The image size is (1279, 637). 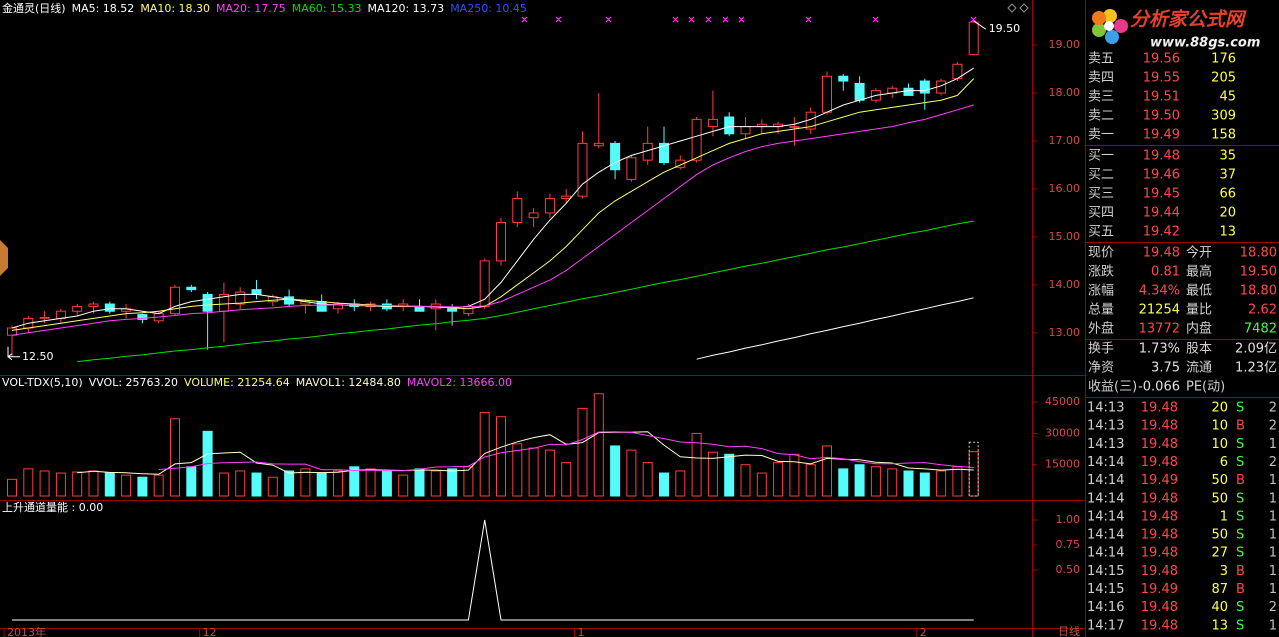 What do you see at coordinates (1199, 310) in the screenshot?
I see `stat-label: 量比` at bounding box center [1199, 310].